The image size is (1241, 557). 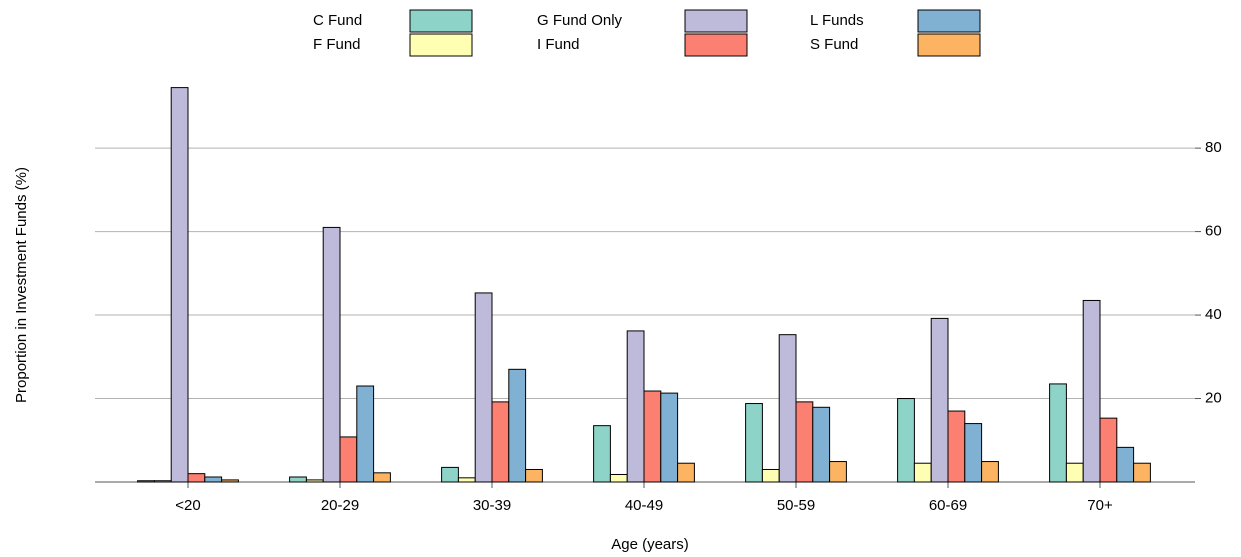 I want to click on legend-label: C Fund, so click(x=337, y=20).